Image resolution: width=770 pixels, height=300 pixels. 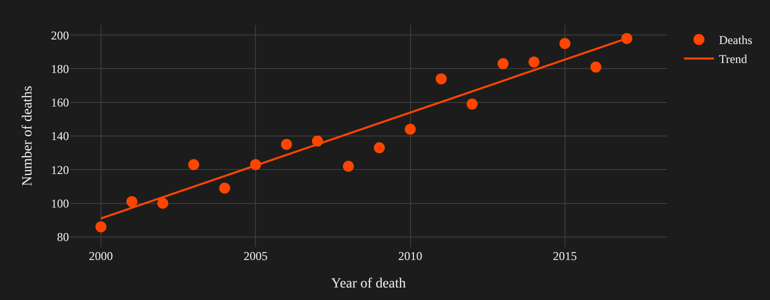 I want to click on y-tick-label: 100, so click(x=60, y=203).